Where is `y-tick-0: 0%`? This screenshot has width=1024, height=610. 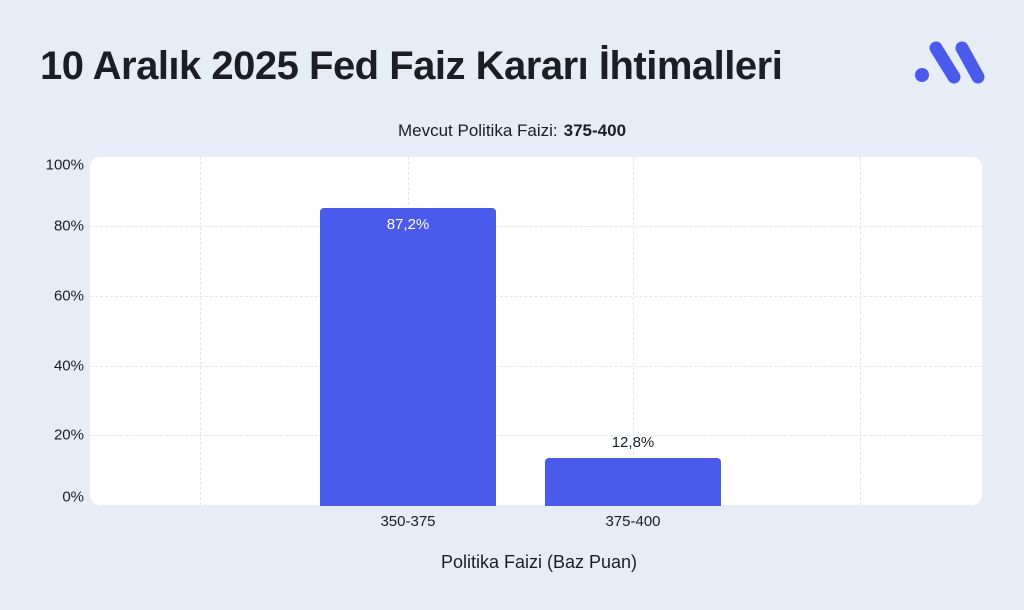
y-tick-0: 0% is located at coordinates (73, 497).